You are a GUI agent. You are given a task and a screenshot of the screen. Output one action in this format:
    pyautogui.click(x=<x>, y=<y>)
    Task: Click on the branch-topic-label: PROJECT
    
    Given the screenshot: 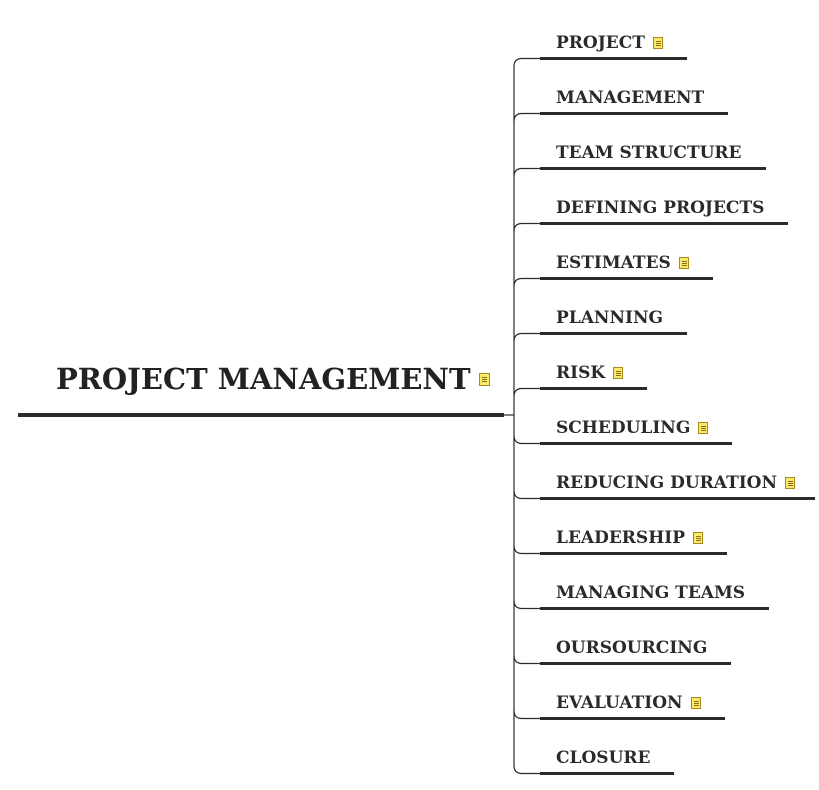 What is the action you would take?
    pyautogui.click(x=600, y=43)
    